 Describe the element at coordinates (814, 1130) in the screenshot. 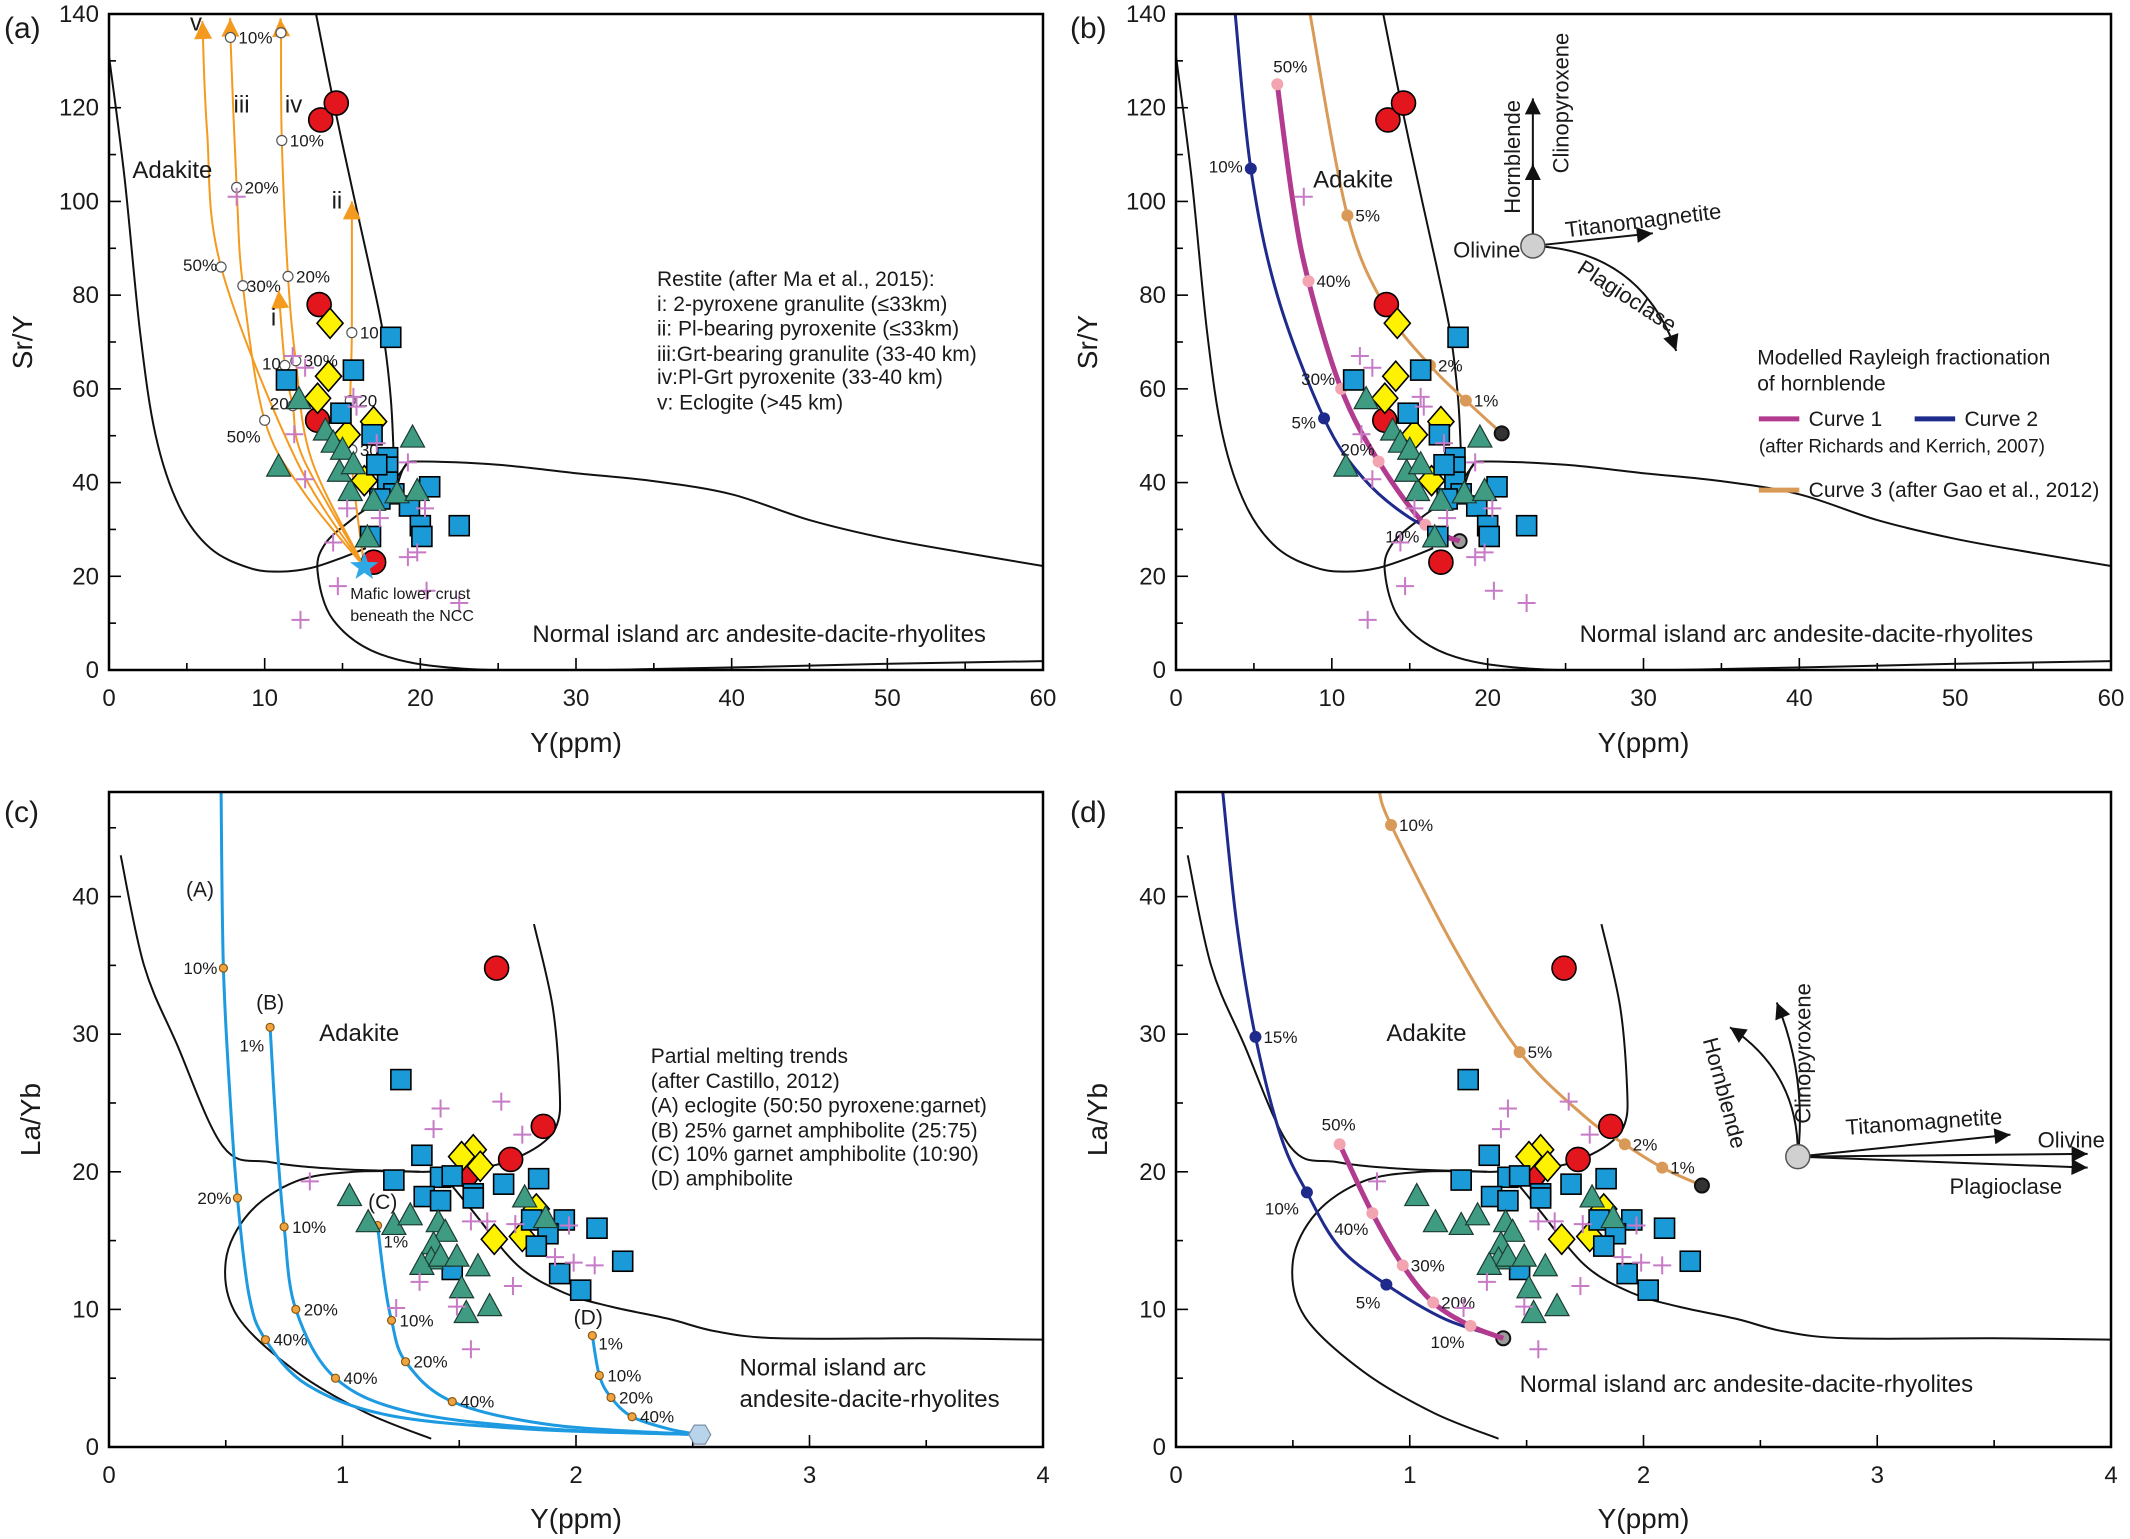

I see `legend-line: (B) 25% garnet amphibolite (25:75)` at that location.